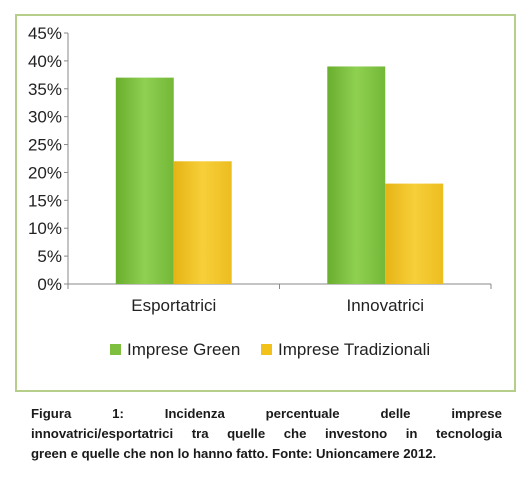 The height and width of the screenshot is (497, 529). I want to click on caption-word: tecnologia, so click(468, 433).